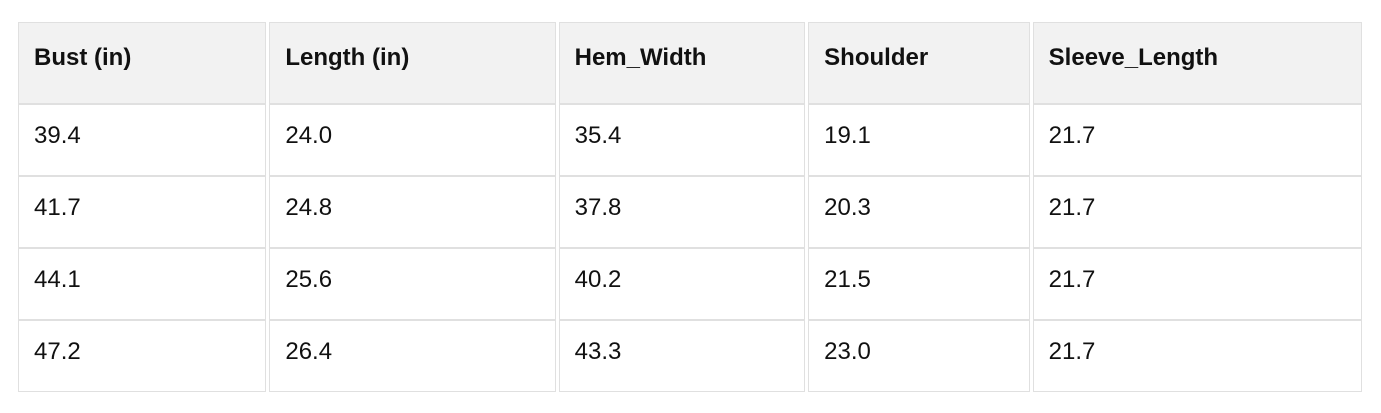  What do you see at coordinates (142, 356) in the screenshot?
I see `table-cell: 47.2` at bounding box center [142, 356].